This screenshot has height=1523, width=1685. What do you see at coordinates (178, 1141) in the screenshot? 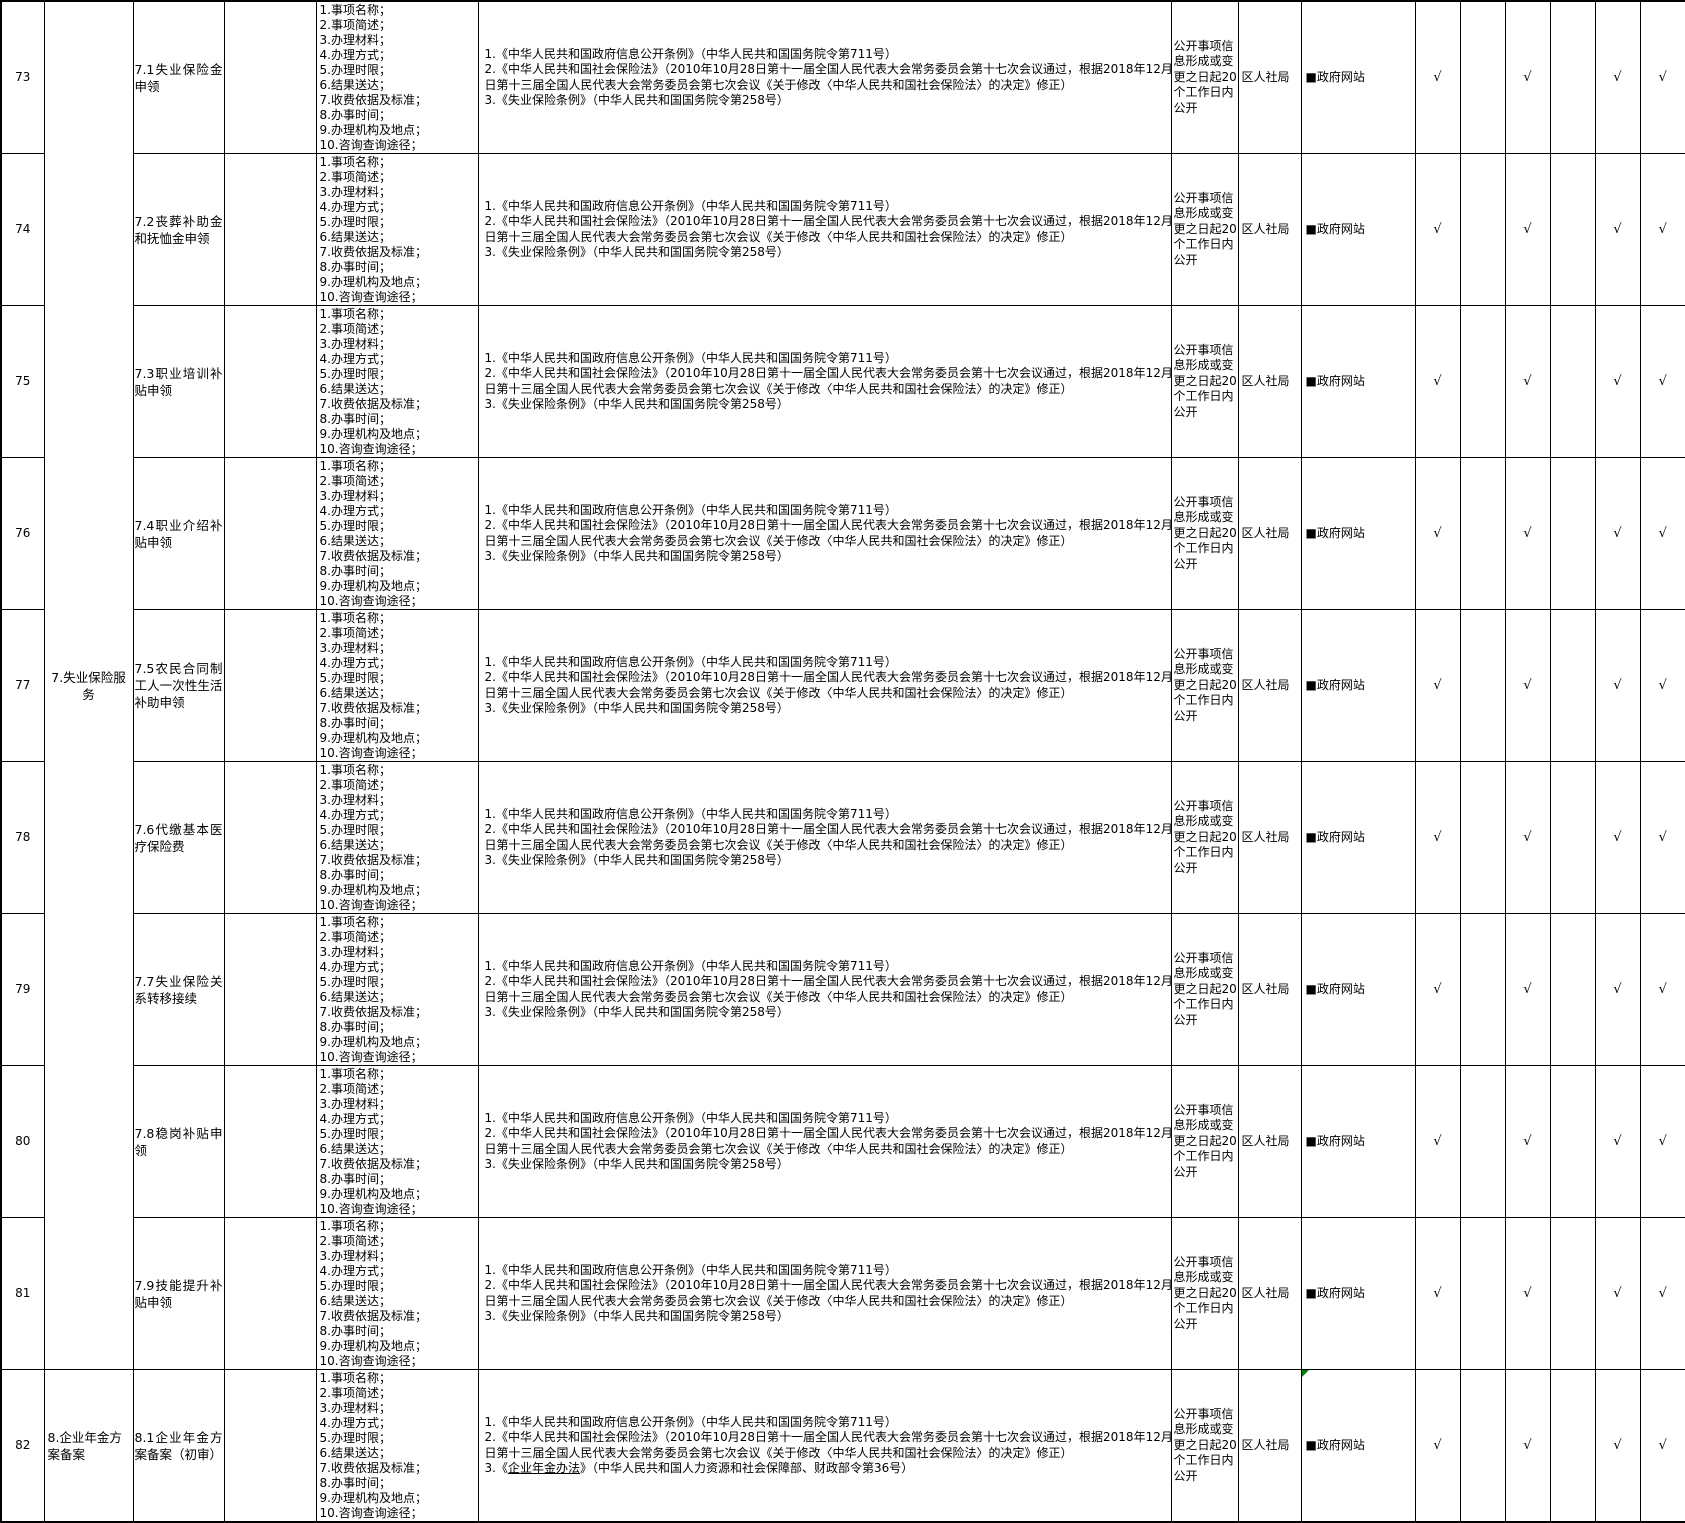
I see `item-name-cell: 7.8稳岗补贴申领` at bounding box center [178, 1141].